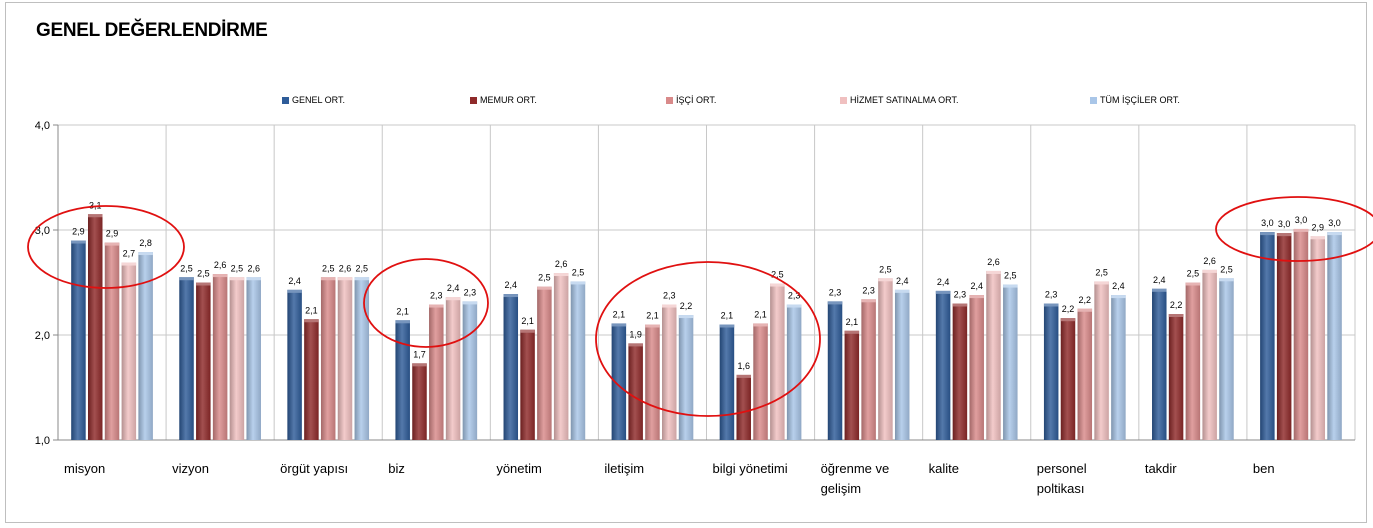  What do you see at coordinates (396, 468) in the screenshot?
I see `category-label: biz` at bounding box center [396, 468].